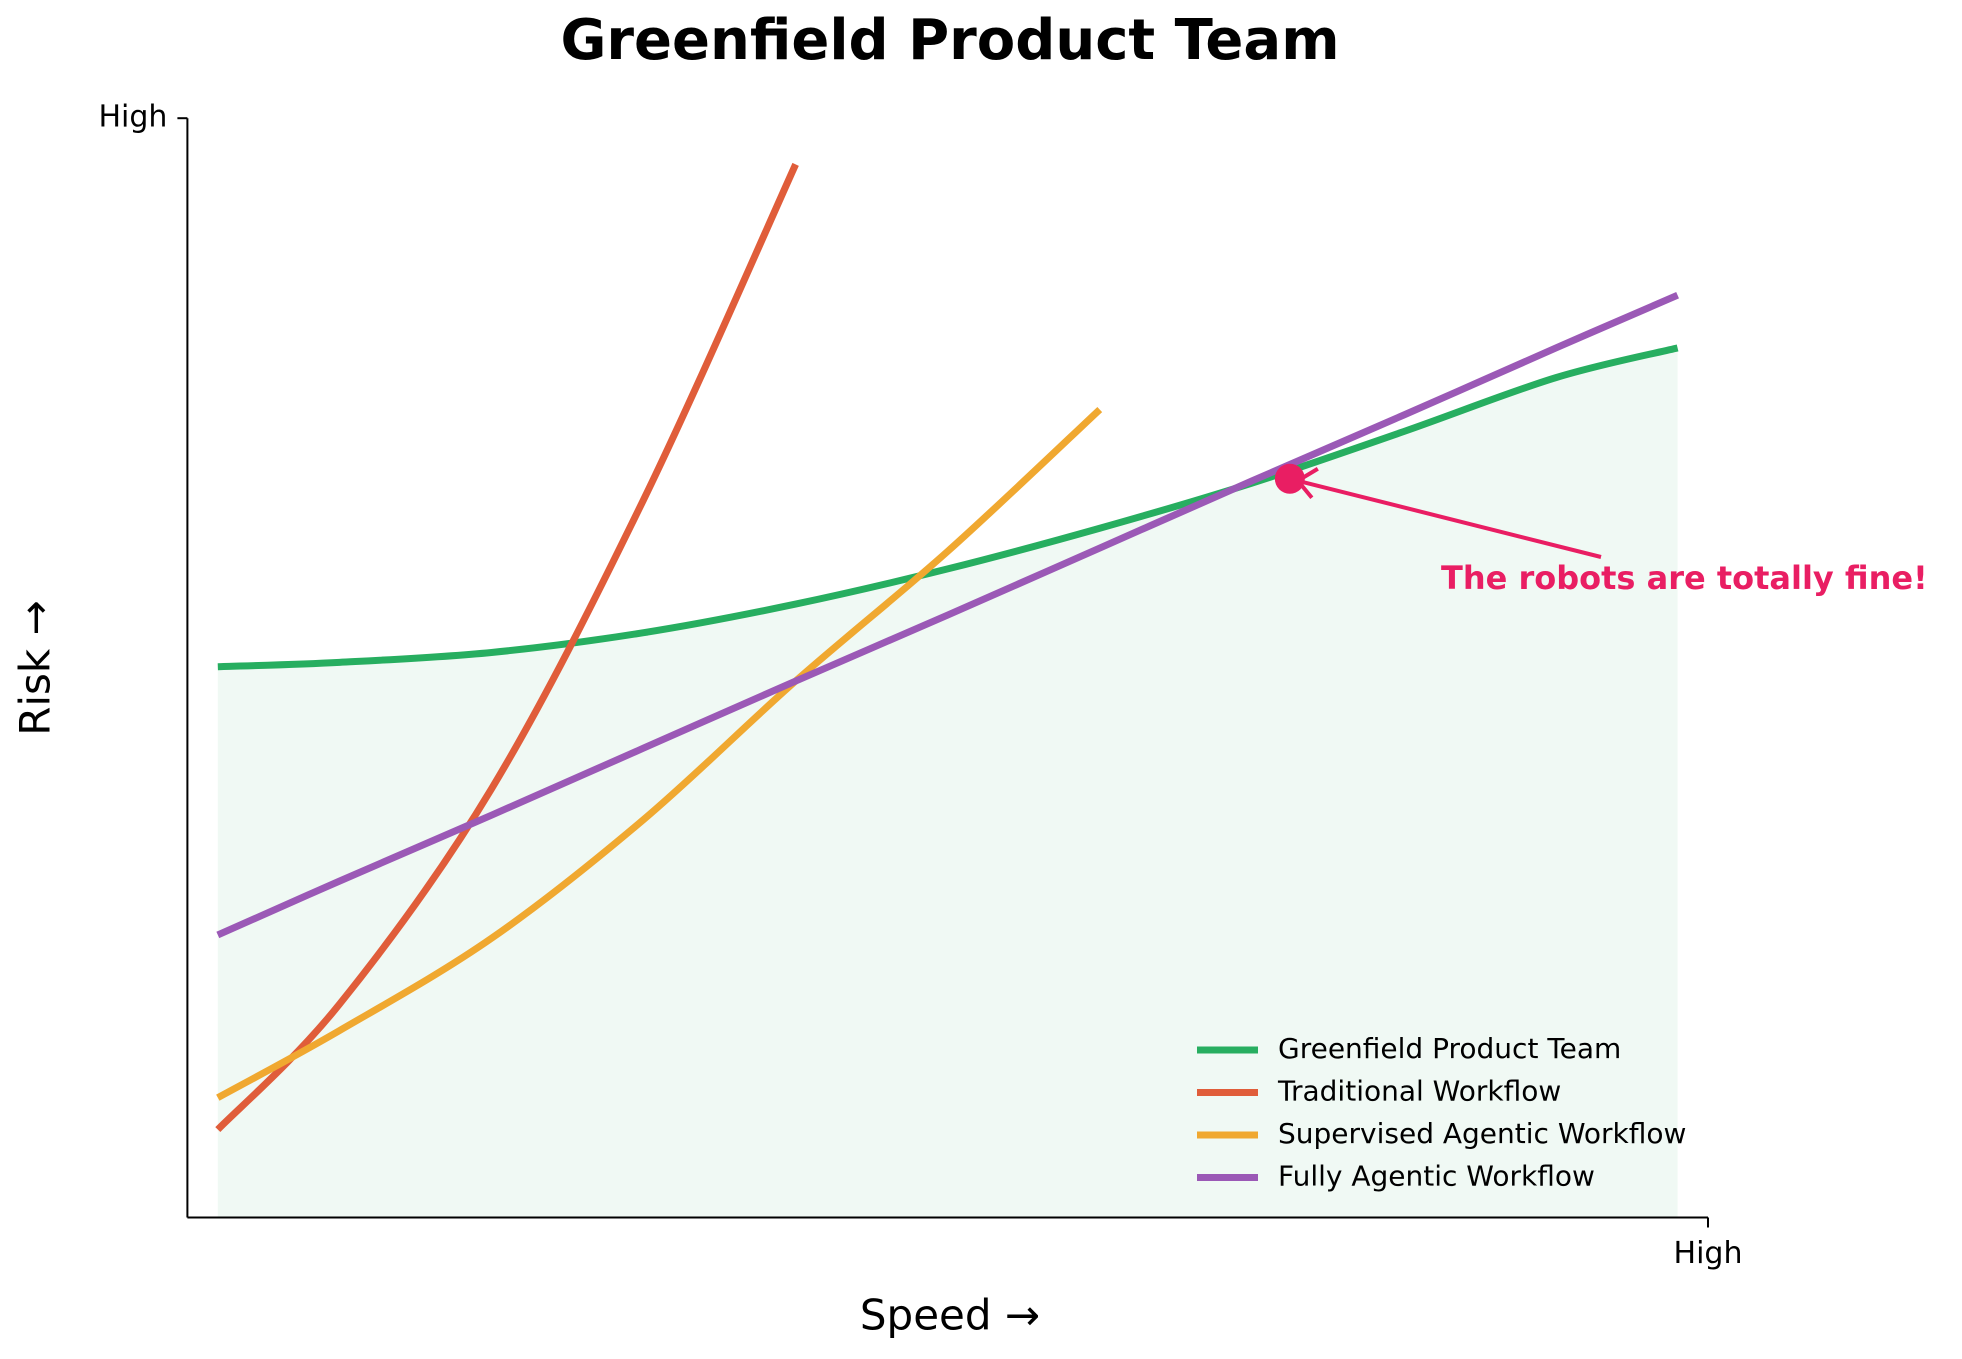  Describe the element at coordinates (1451, 519) in the screenshot. I see `annotation-arrow` at that location.